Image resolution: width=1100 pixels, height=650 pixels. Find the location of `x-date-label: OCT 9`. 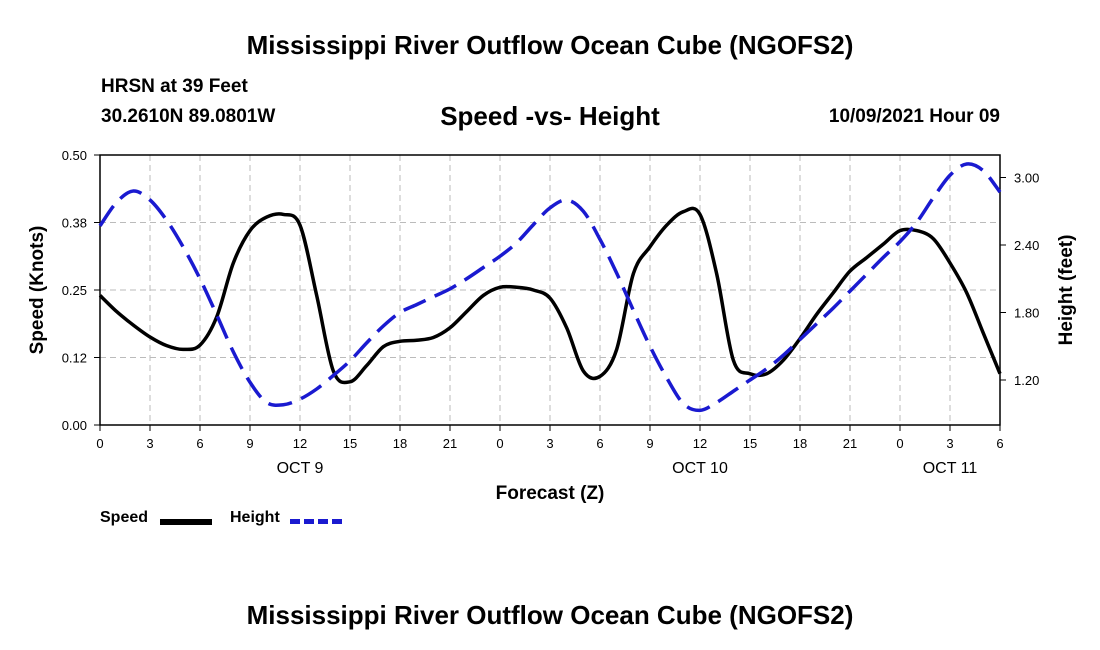

x-date-label: OCT 9 is located at coordinates (300, 468).